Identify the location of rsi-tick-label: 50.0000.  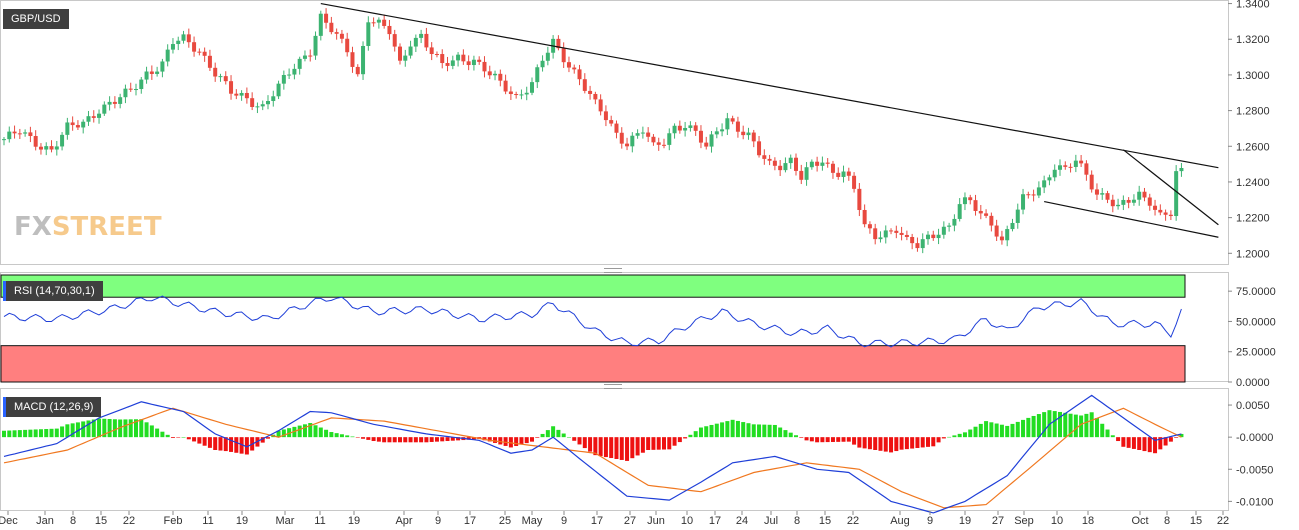
(1256, 322).